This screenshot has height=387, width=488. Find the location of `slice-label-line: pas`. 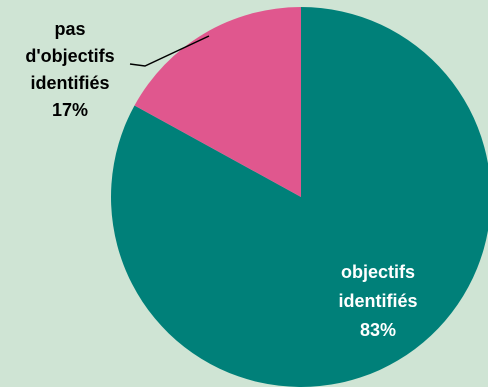

slice-label-line: pas is located at coordinates (69, 29).